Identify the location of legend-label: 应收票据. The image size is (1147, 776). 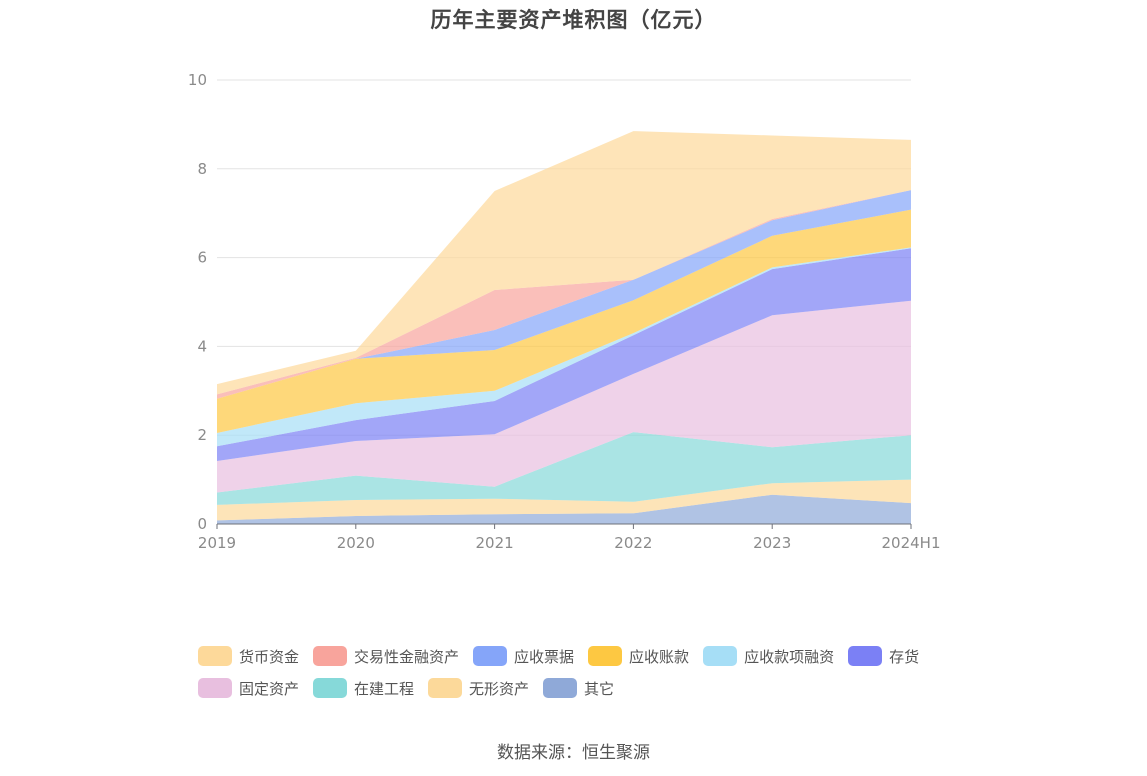
(544, 656).